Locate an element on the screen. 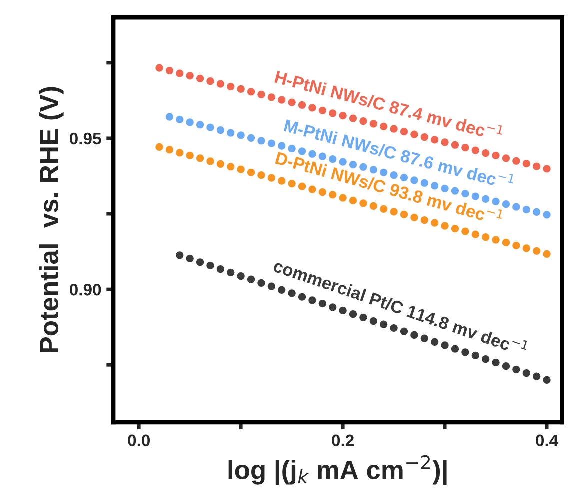 Image resolution: width=568 pixels, height=503 pixels. text: commercial Pt/C 114.8 mv dec$^{−1}$ is located at coordinates (401, 306).